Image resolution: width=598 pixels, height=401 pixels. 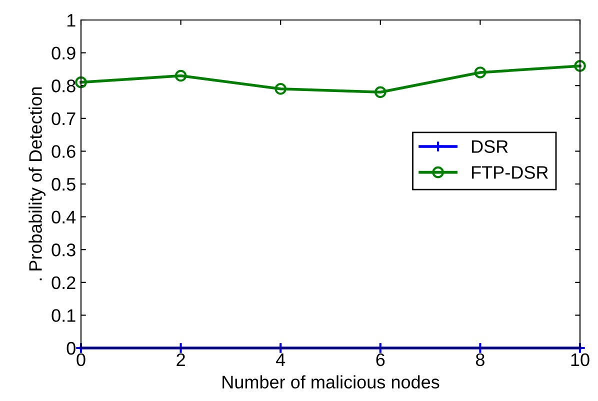 I want to click on y-tick-label: 0.2, so click(x=64, y=283).